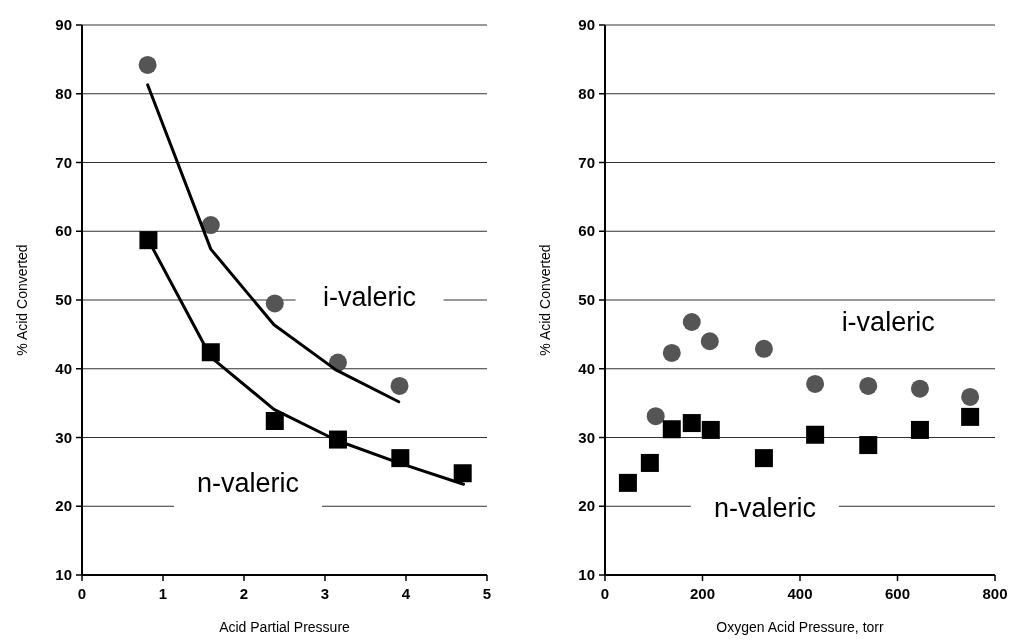 The height and width of the screenshot is (643, 1015). Describe the element at coordinates (325, 593) in the screenshot. I see `x-tick-label: 3` at that location.